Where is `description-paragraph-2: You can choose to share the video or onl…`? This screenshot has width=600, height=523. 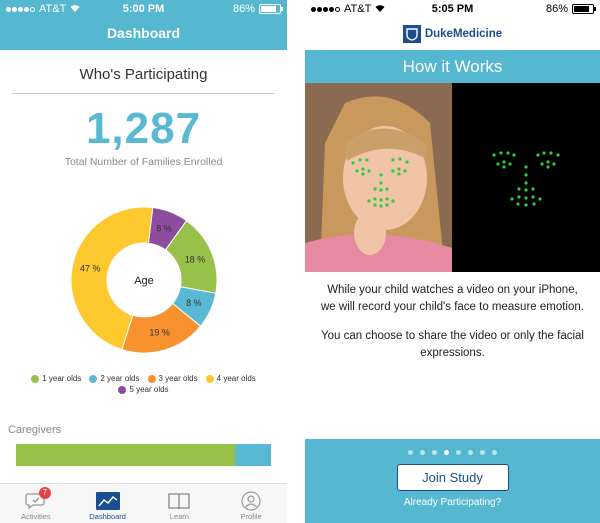
description-paragraph-2: You can choose to share the video or onl… is located at coordinates (452, 344).